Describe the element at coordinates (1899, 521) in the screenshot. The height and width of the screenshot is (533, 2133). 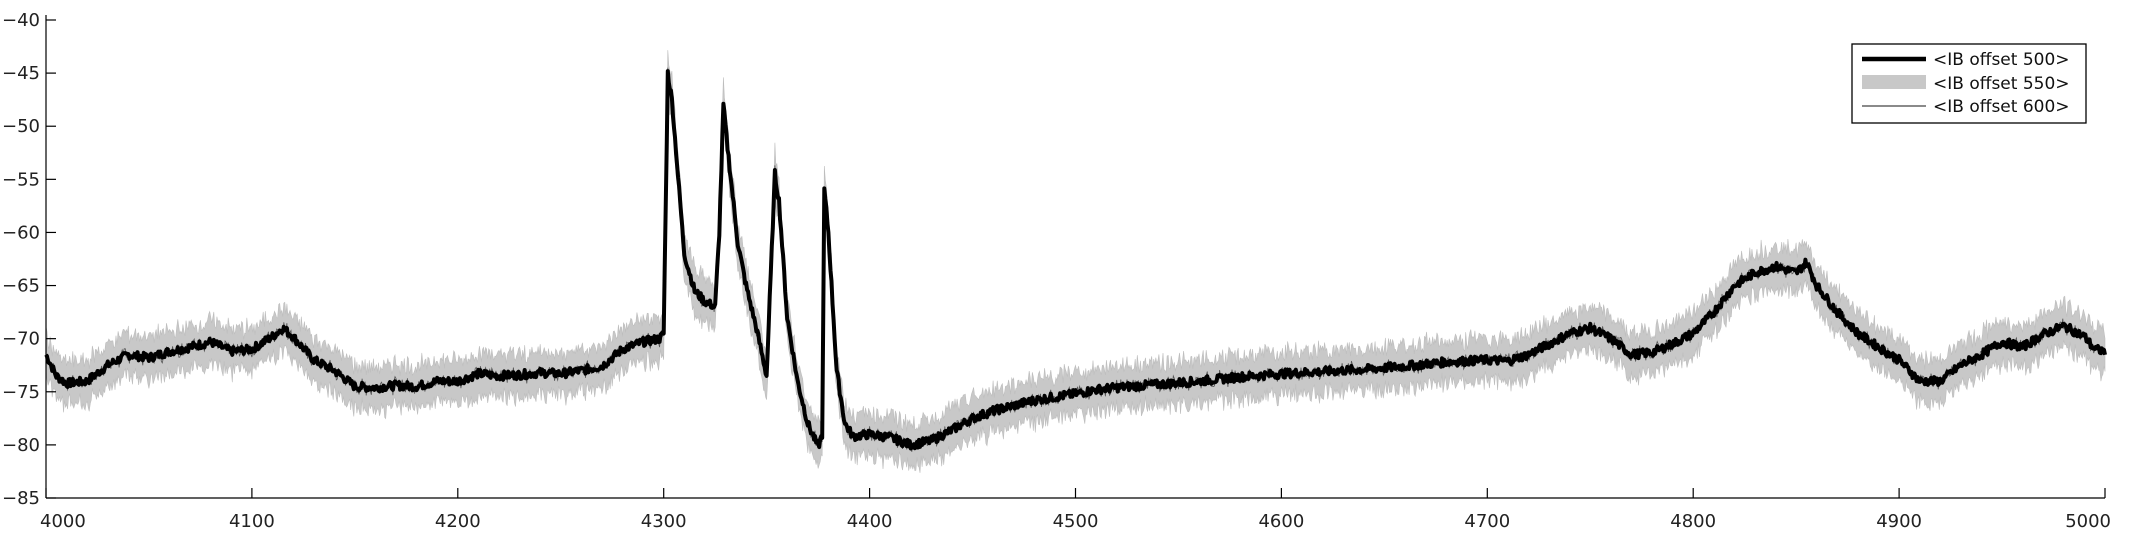
I see `x-tick-label: 4900` at that location.